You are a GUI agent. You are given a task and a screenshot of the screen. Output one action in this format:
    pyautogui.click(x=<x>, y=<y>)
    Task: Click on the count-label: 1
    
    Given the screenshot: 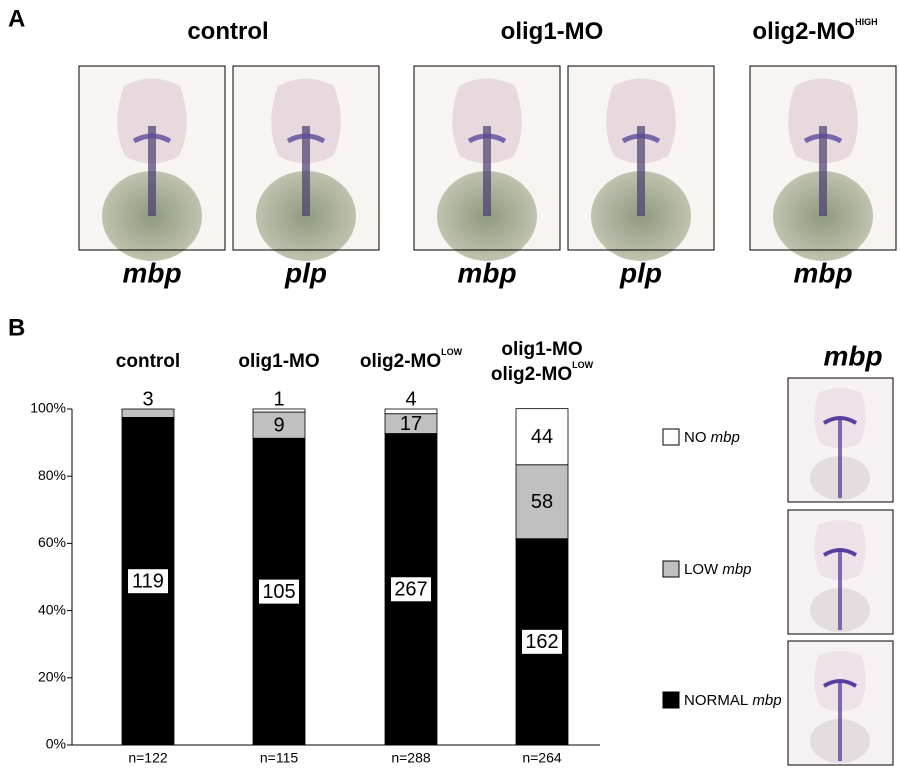 What is the action you would take?
    pyautogui.click(x=278, y=399)
    